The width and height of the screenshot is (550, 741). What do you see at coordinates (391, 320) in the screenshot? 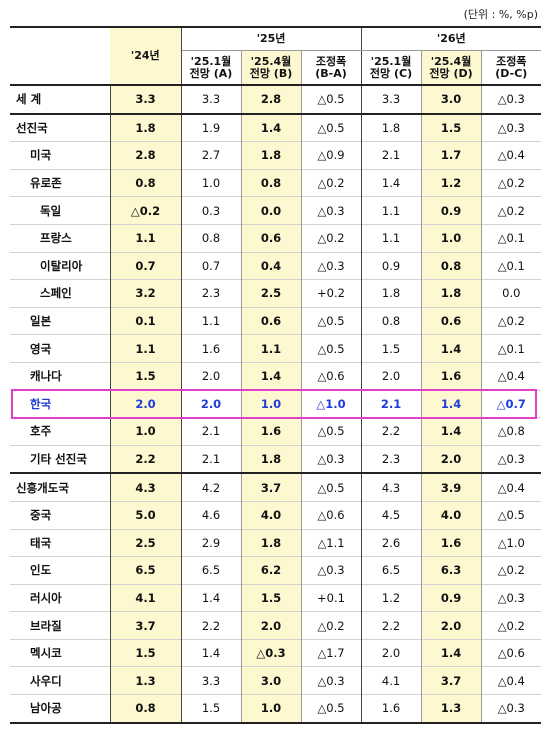
I see `value-26-jan: 0.8` at bounding box center [391, 320].